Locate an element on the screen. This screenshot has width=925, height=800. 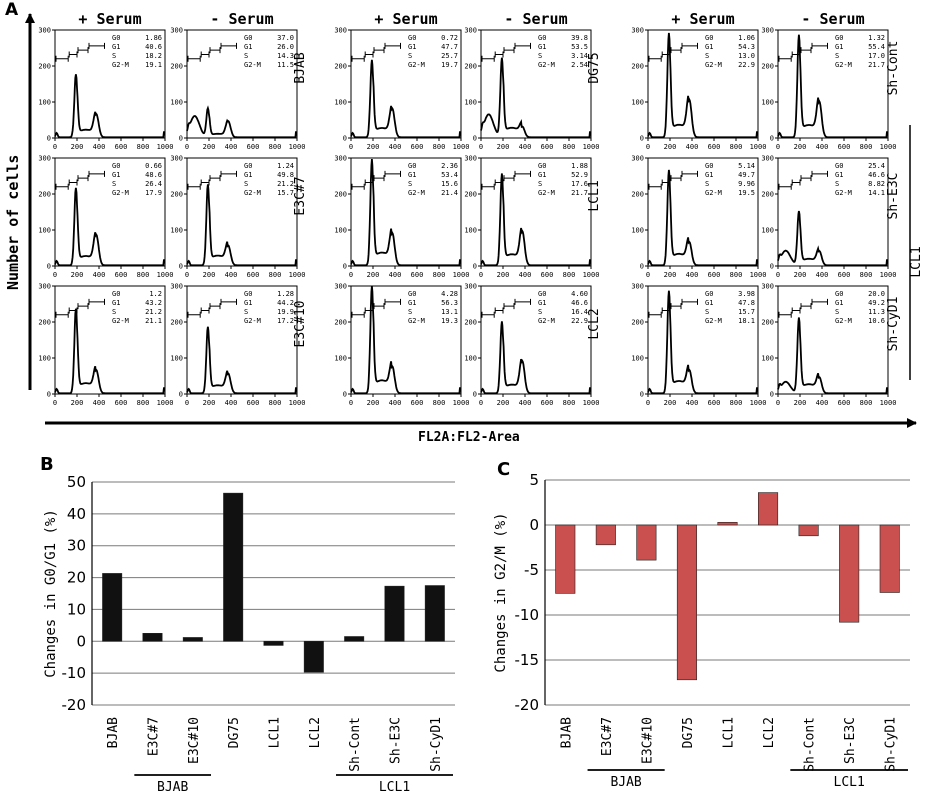
group-label: LCL1 is located at coordinates (394, 787).